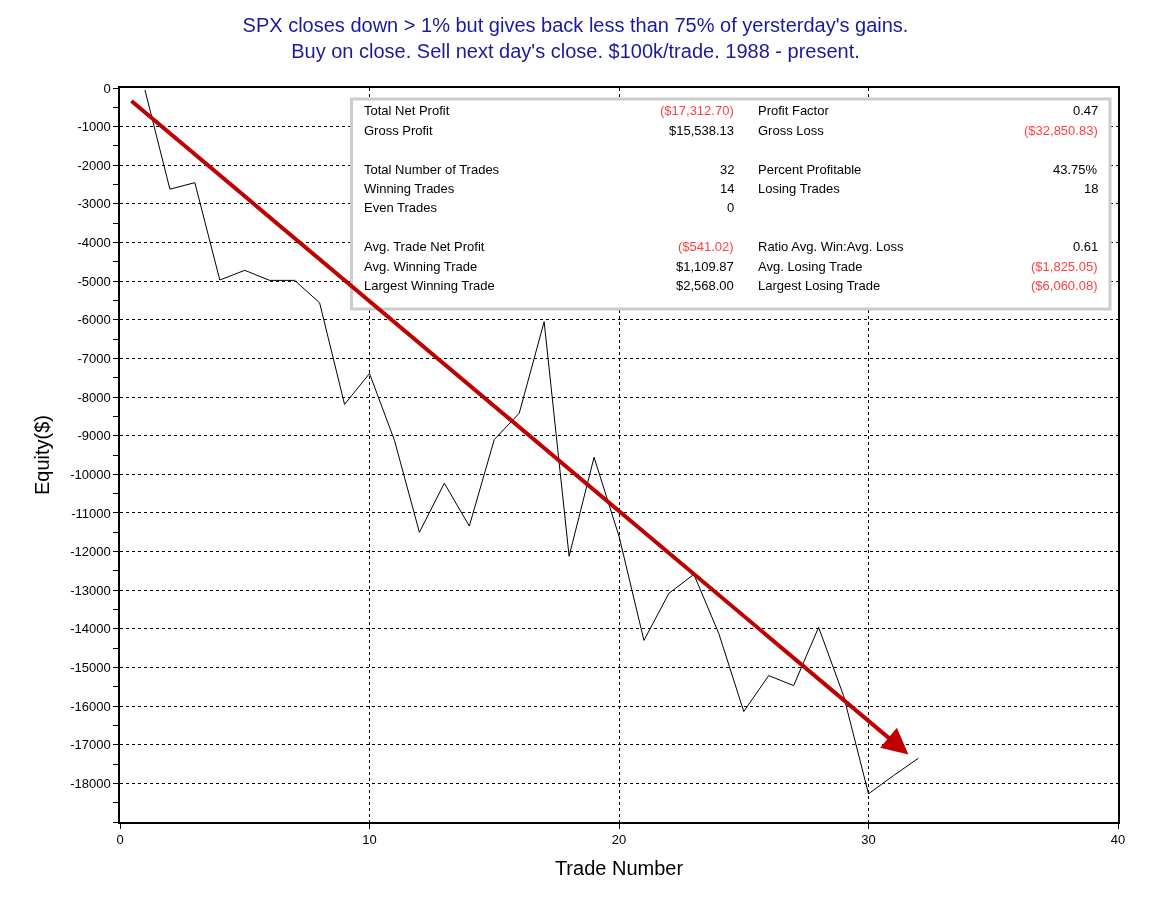  I want to click on x-tick-label: 10, so click(369, 840).